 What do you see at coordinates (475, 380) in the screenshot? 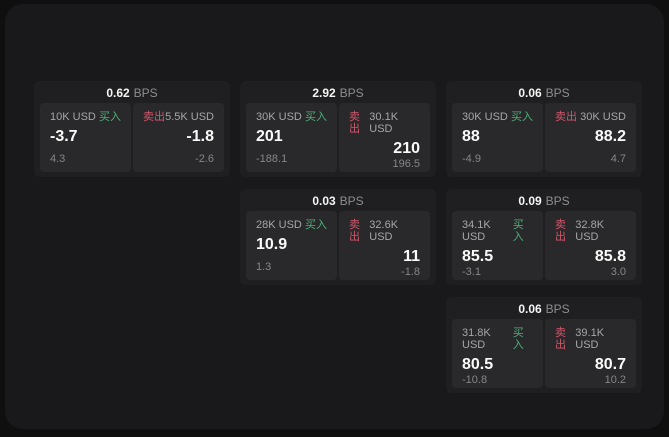
I see `buy-delta: -10.8` at bounding box center [475, 380].